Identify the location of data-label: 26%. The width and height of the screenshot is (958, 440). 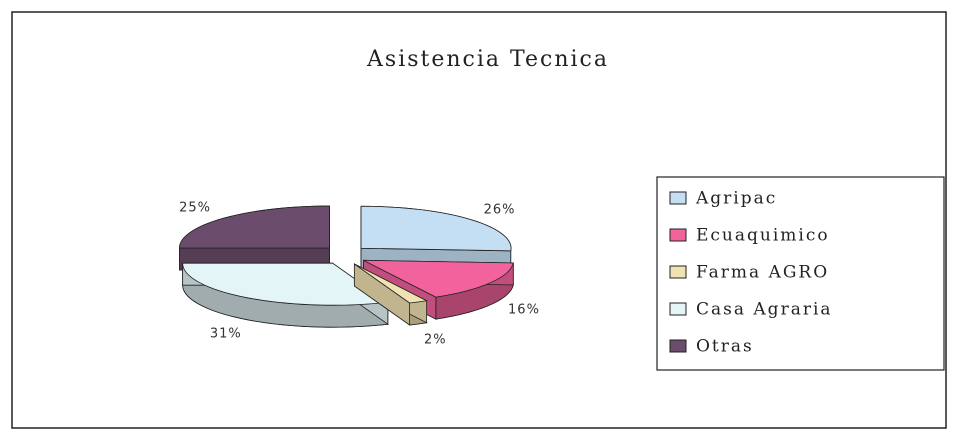
(500, 209).